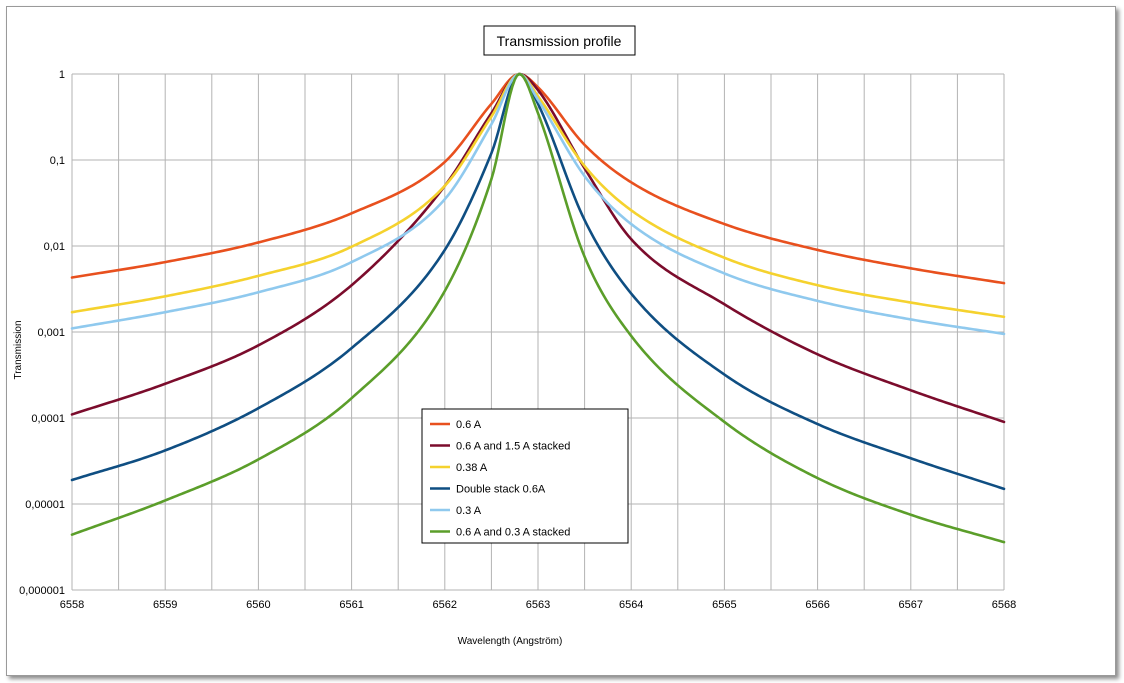 Image resolution: width=1124 pixels, height=683 pixels. What do you see at coordinates (724, 605) in the screenshot?
I see `x-tick-label: 6565` at bounding box center [724, 605].